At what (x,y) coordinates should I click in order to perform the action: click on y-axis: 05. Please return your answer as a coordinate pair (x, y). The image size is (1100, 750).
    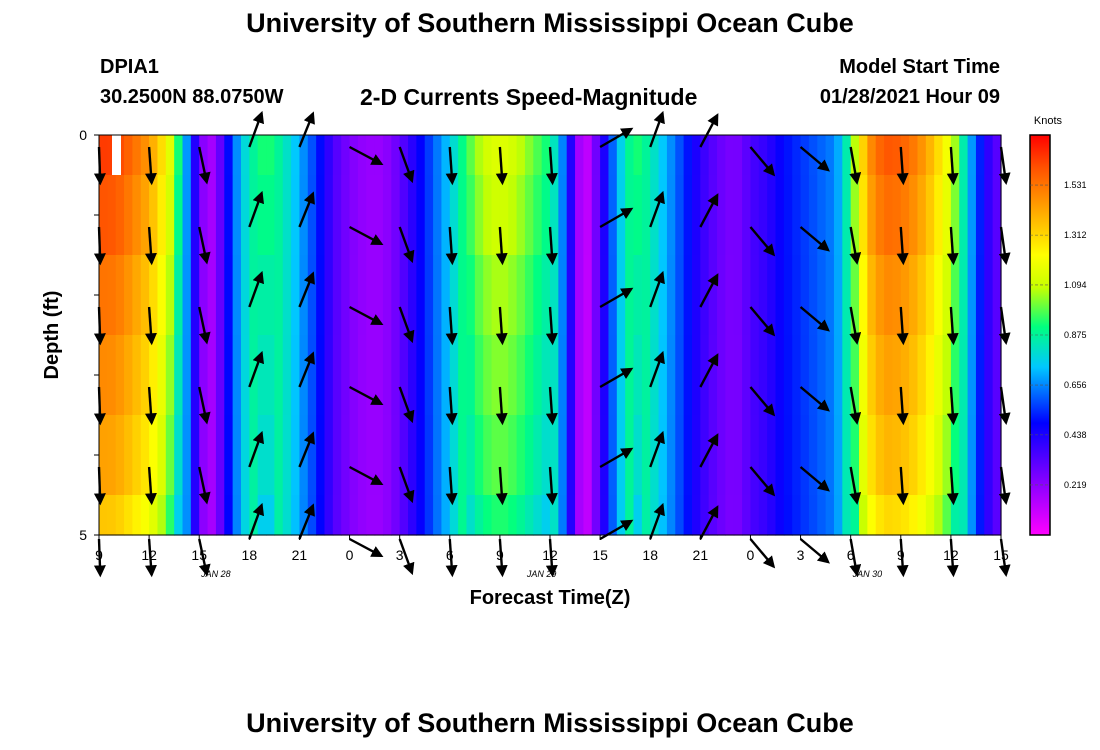
    Looking at the image, I should click on (89, 335).